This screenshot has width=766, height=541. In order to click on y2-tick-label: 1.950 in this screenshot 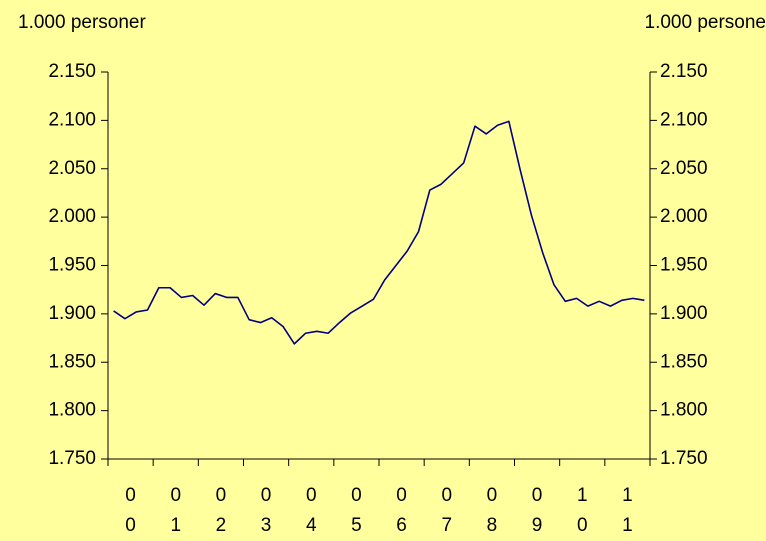, I will do `click(684, 265)`.